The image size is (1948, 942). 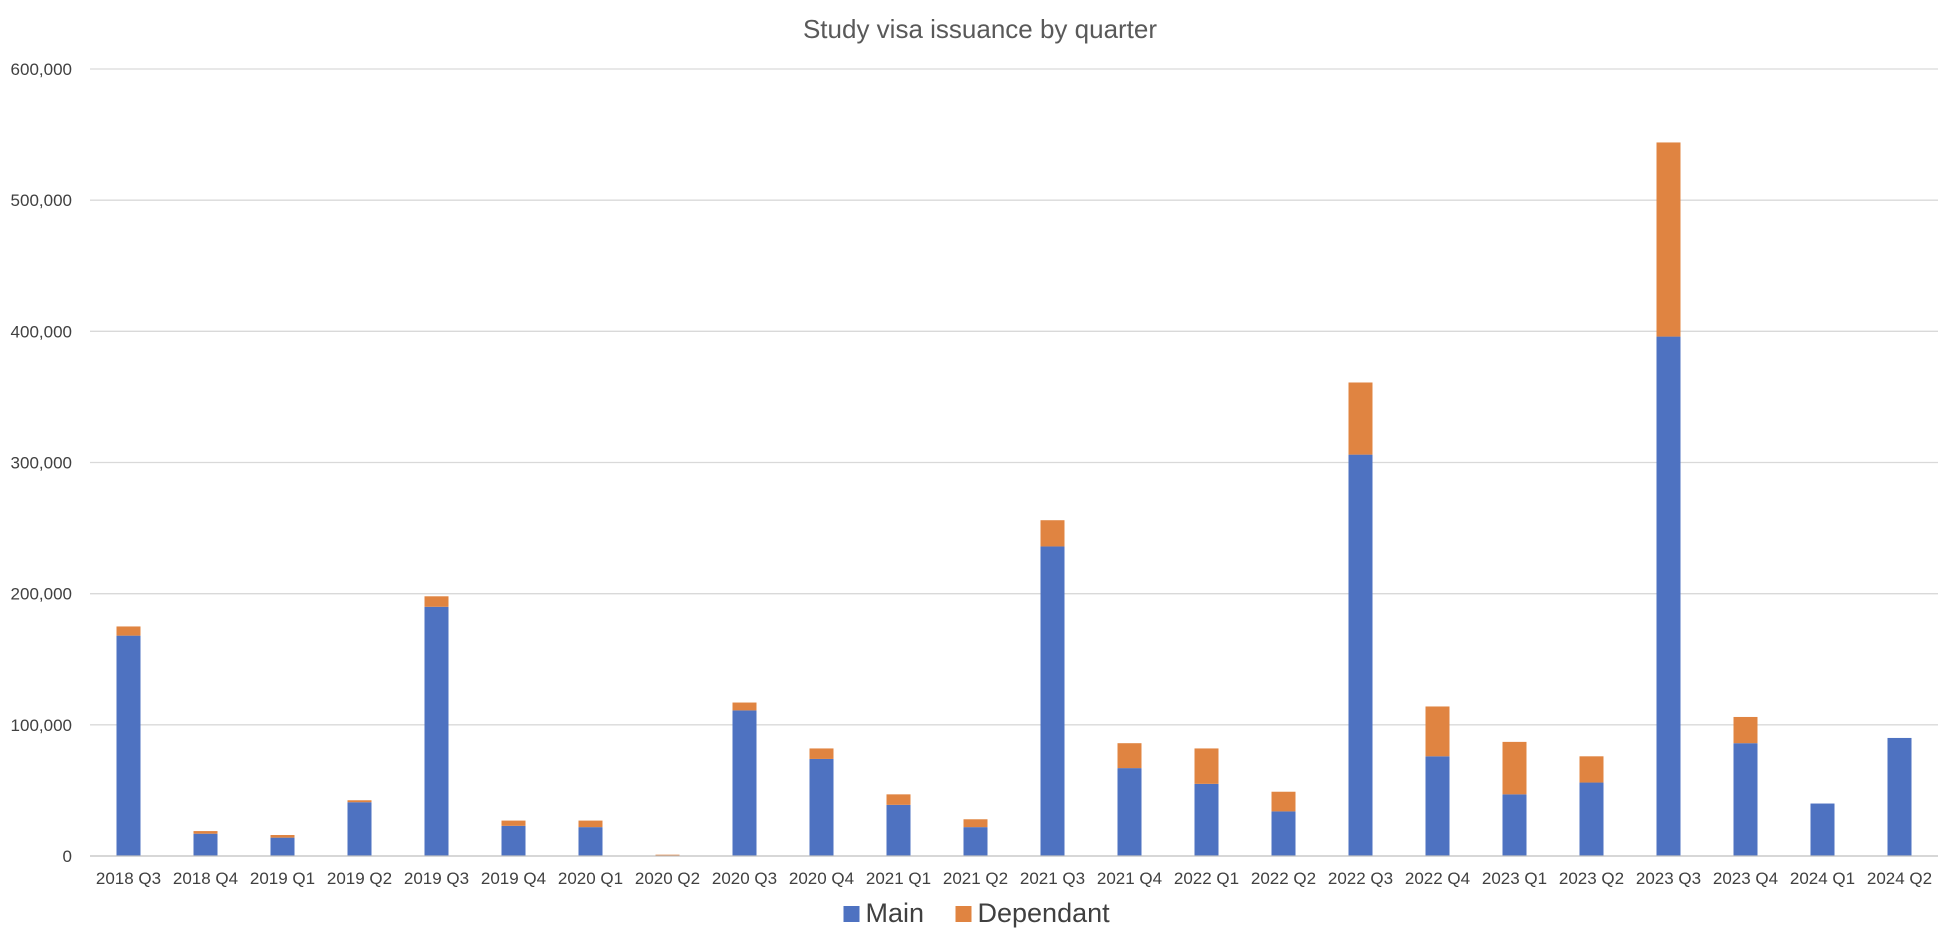 What do you see at coordinates (41, 331) in the screenshot?
I see `y-tick-label: 400,000` at bounding box center [41, 331].